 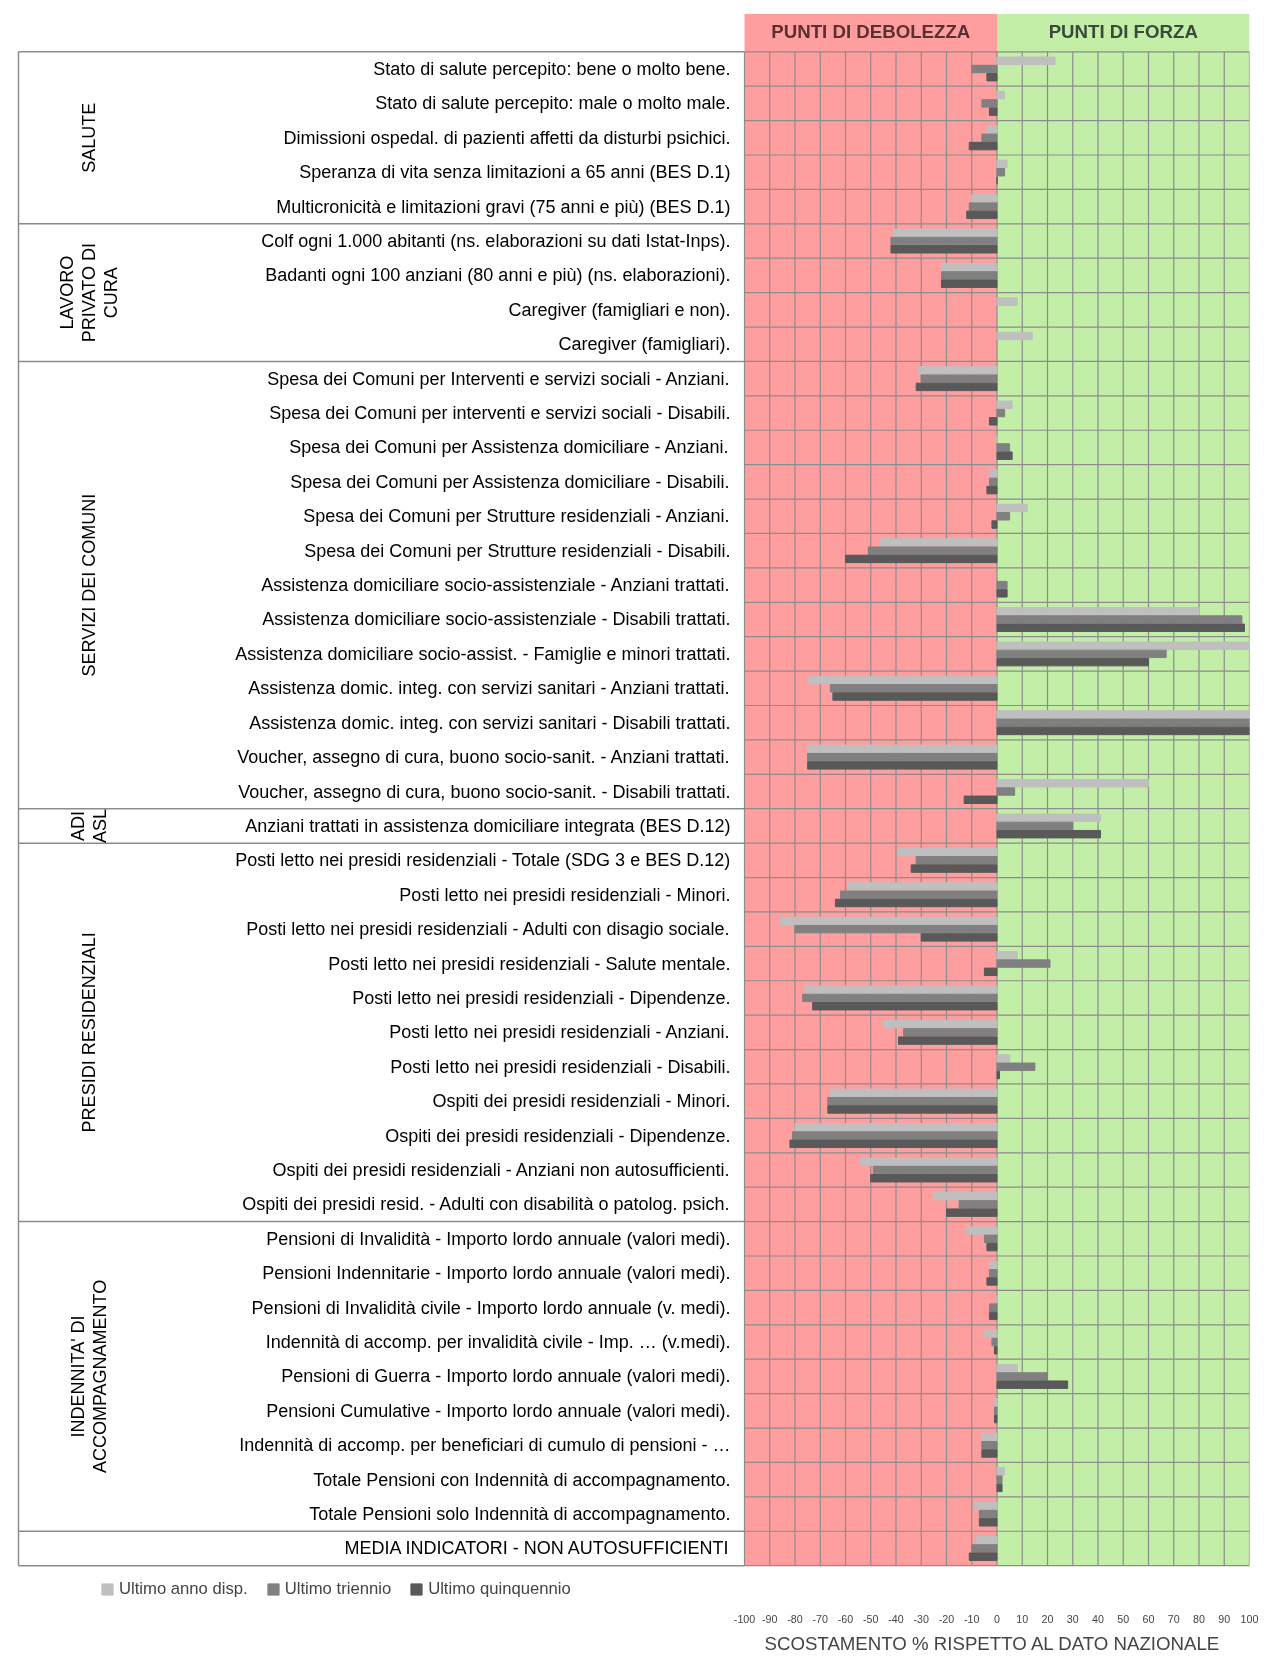 I want to click on y-tick-label: Totale Pensioni solo Indennità di accompagnamento., so click(x=520, y=1514).